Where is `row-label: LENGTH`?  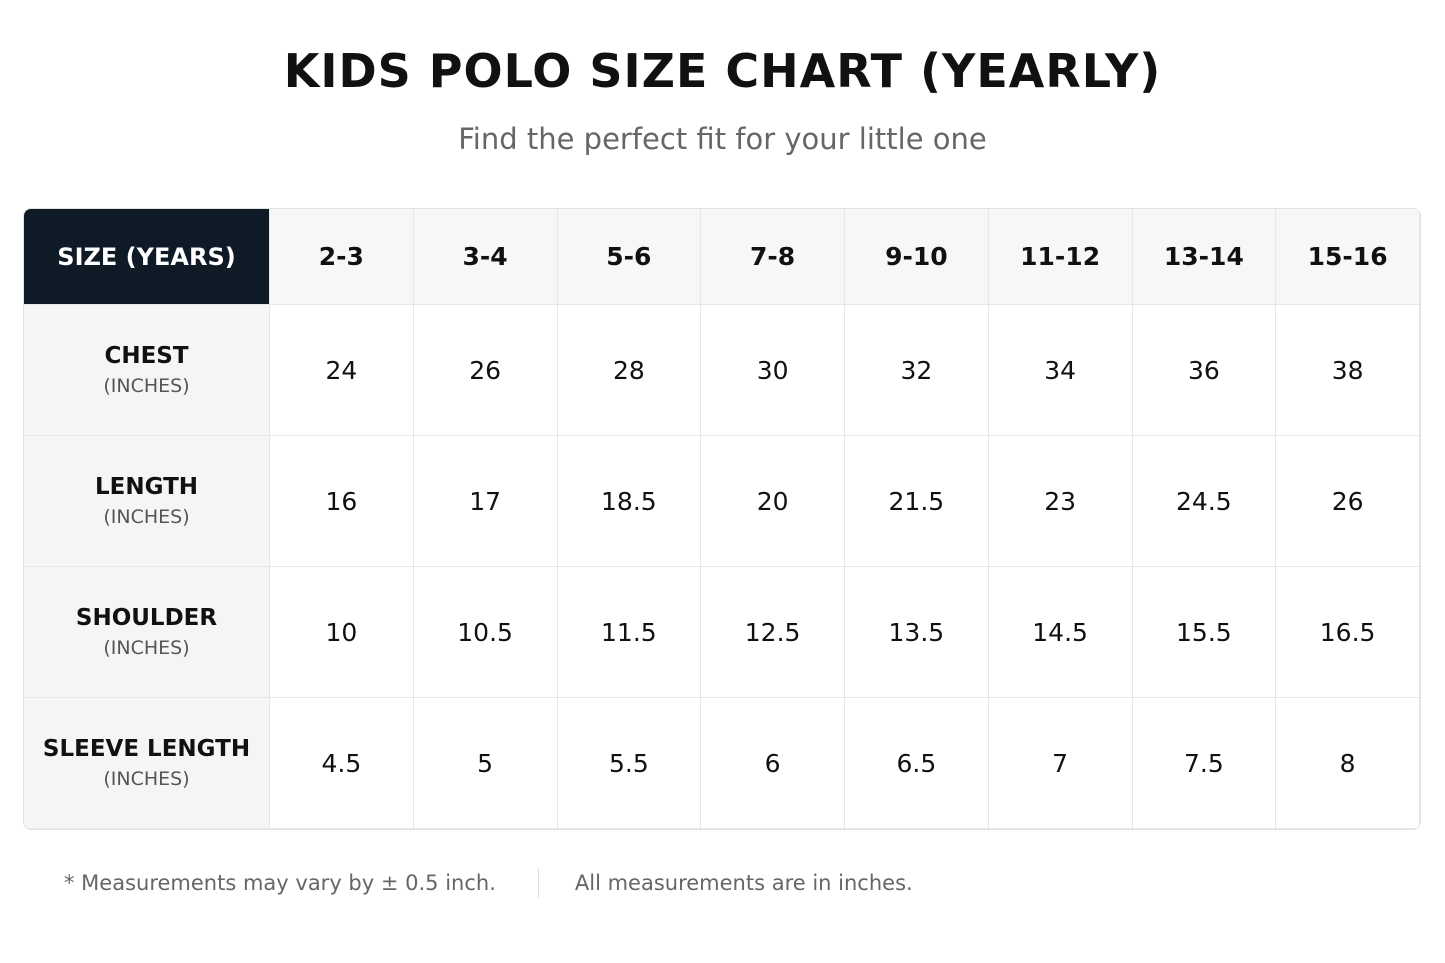
row-label: LENGTH is located at coordinates (146, 487).